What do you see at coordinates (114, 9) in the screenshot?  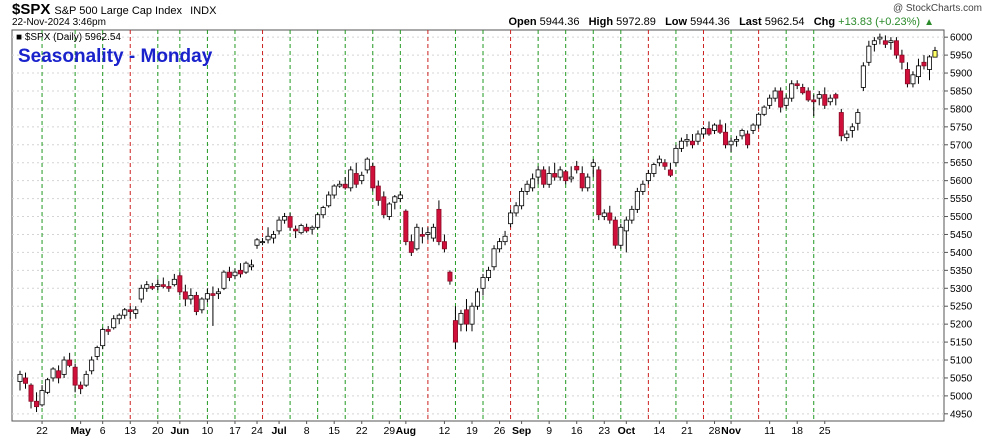 I see `symbol-line: $SPX S&P 500 Large Cap Index INDX` at bounding box center [114, 9].